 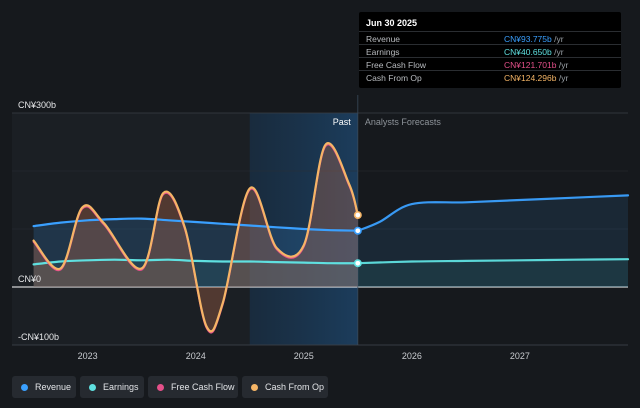 I want to click on legend-item-revenue: Revenue, so click(x=44, y=387).